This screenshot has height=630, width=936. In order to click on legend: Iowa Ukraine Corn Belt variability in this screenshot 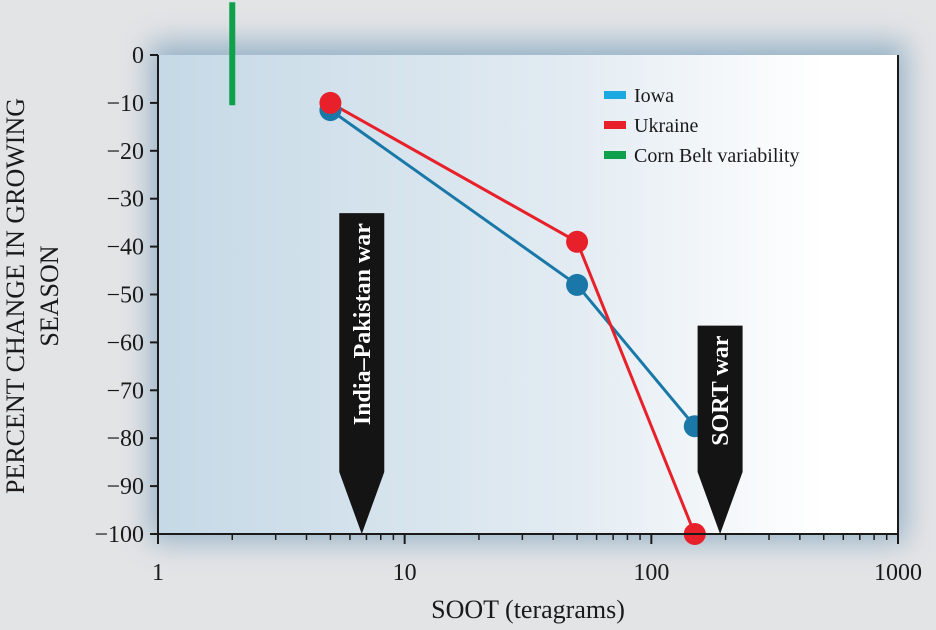, I will do `click(702, 126)`.